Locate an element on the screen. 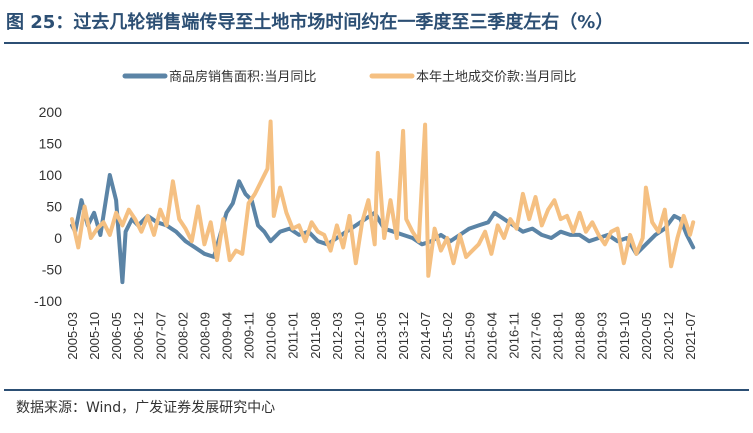 The image size is (753, 433). legend: 商品房销售面积:当月同比 本年土地成交价款:当月同比 is located at coordinates (349, 77).